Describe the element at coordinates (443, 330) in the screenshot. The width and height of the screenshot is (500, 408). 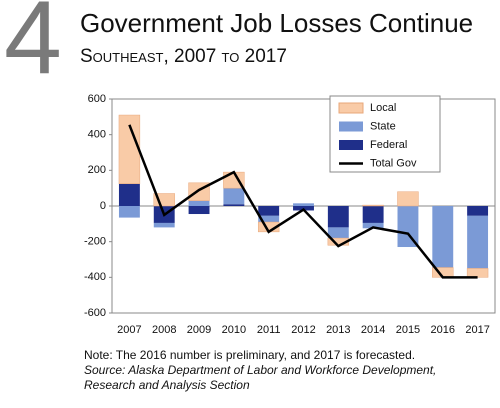
I see `x-tick-label: 2016` at that location.